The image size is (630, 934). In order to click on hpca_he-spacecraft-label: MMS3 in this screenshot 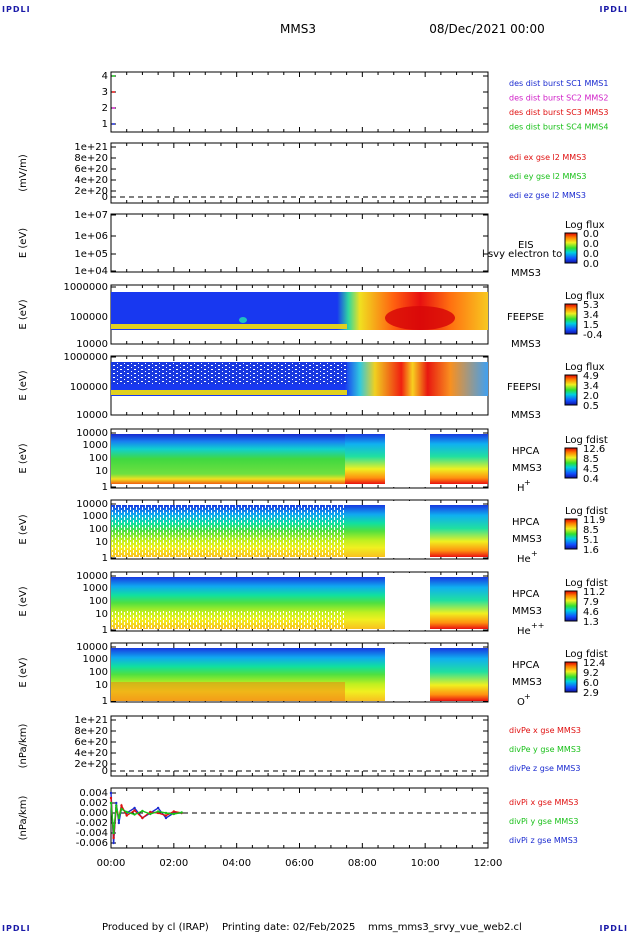, I will do `click(527, 539)`.